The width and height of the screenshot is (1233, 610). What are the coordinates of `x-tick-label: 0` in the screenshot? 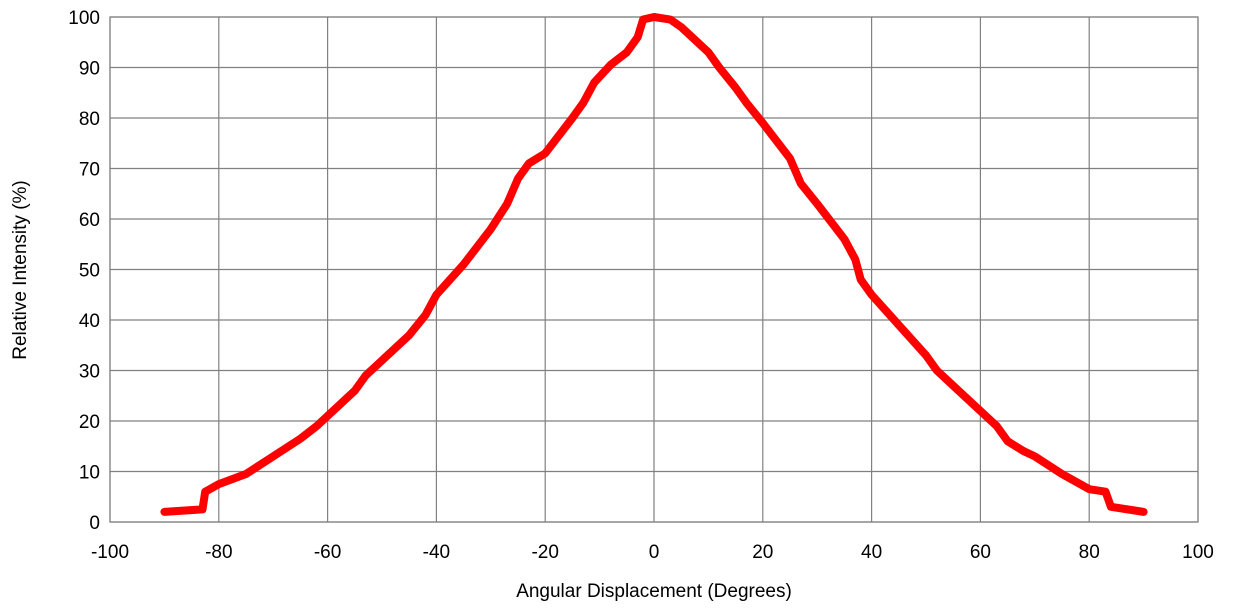 It's located at (654, 552).